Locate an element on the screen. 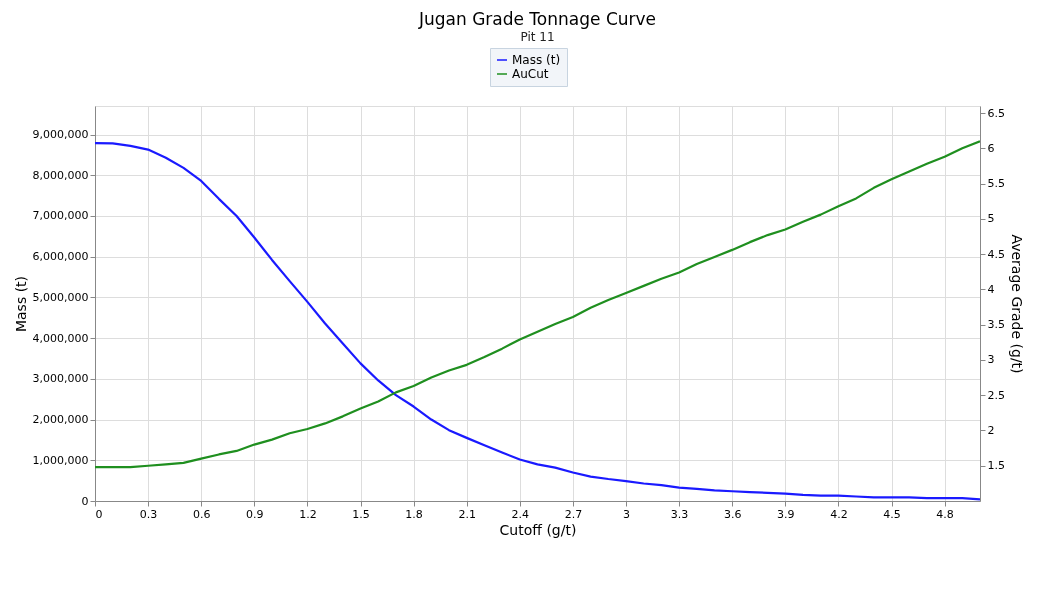  y2-axis-title: Average Grade (g/t) is located at coordinates (1016, 304).